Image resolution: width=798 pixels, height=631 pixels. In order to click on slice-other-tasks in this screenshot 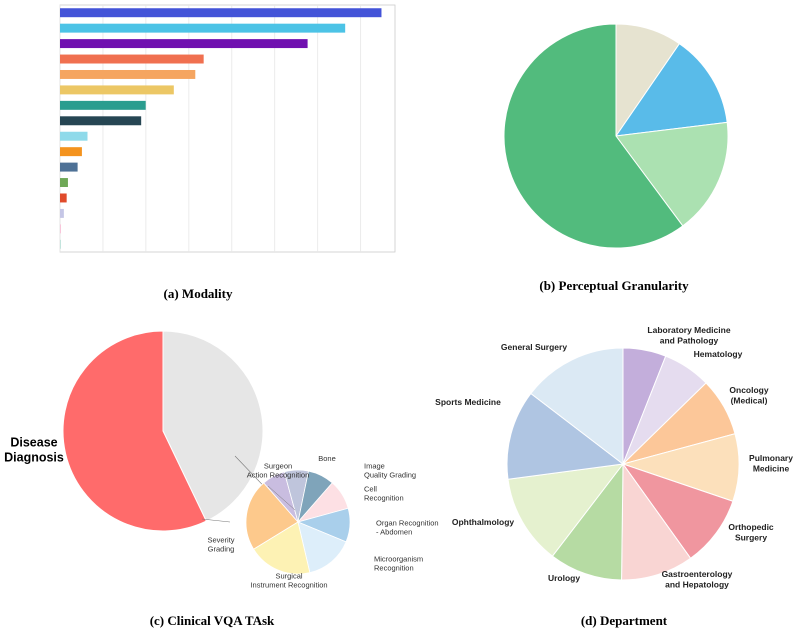, I will do `click(213, 426)`.